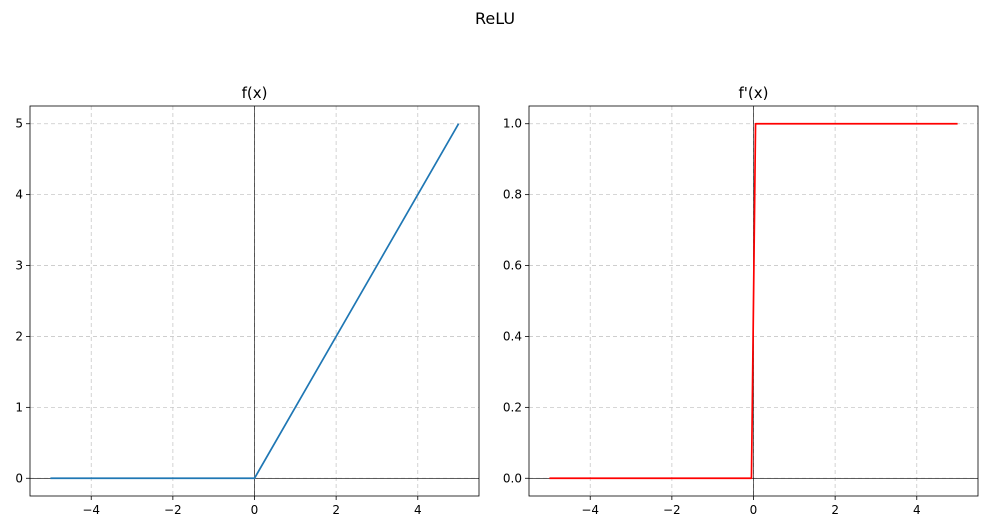 The width and height of the screenshot is (990, 530). I want to click on y-tick-label: 0.0, so click(512, 478).